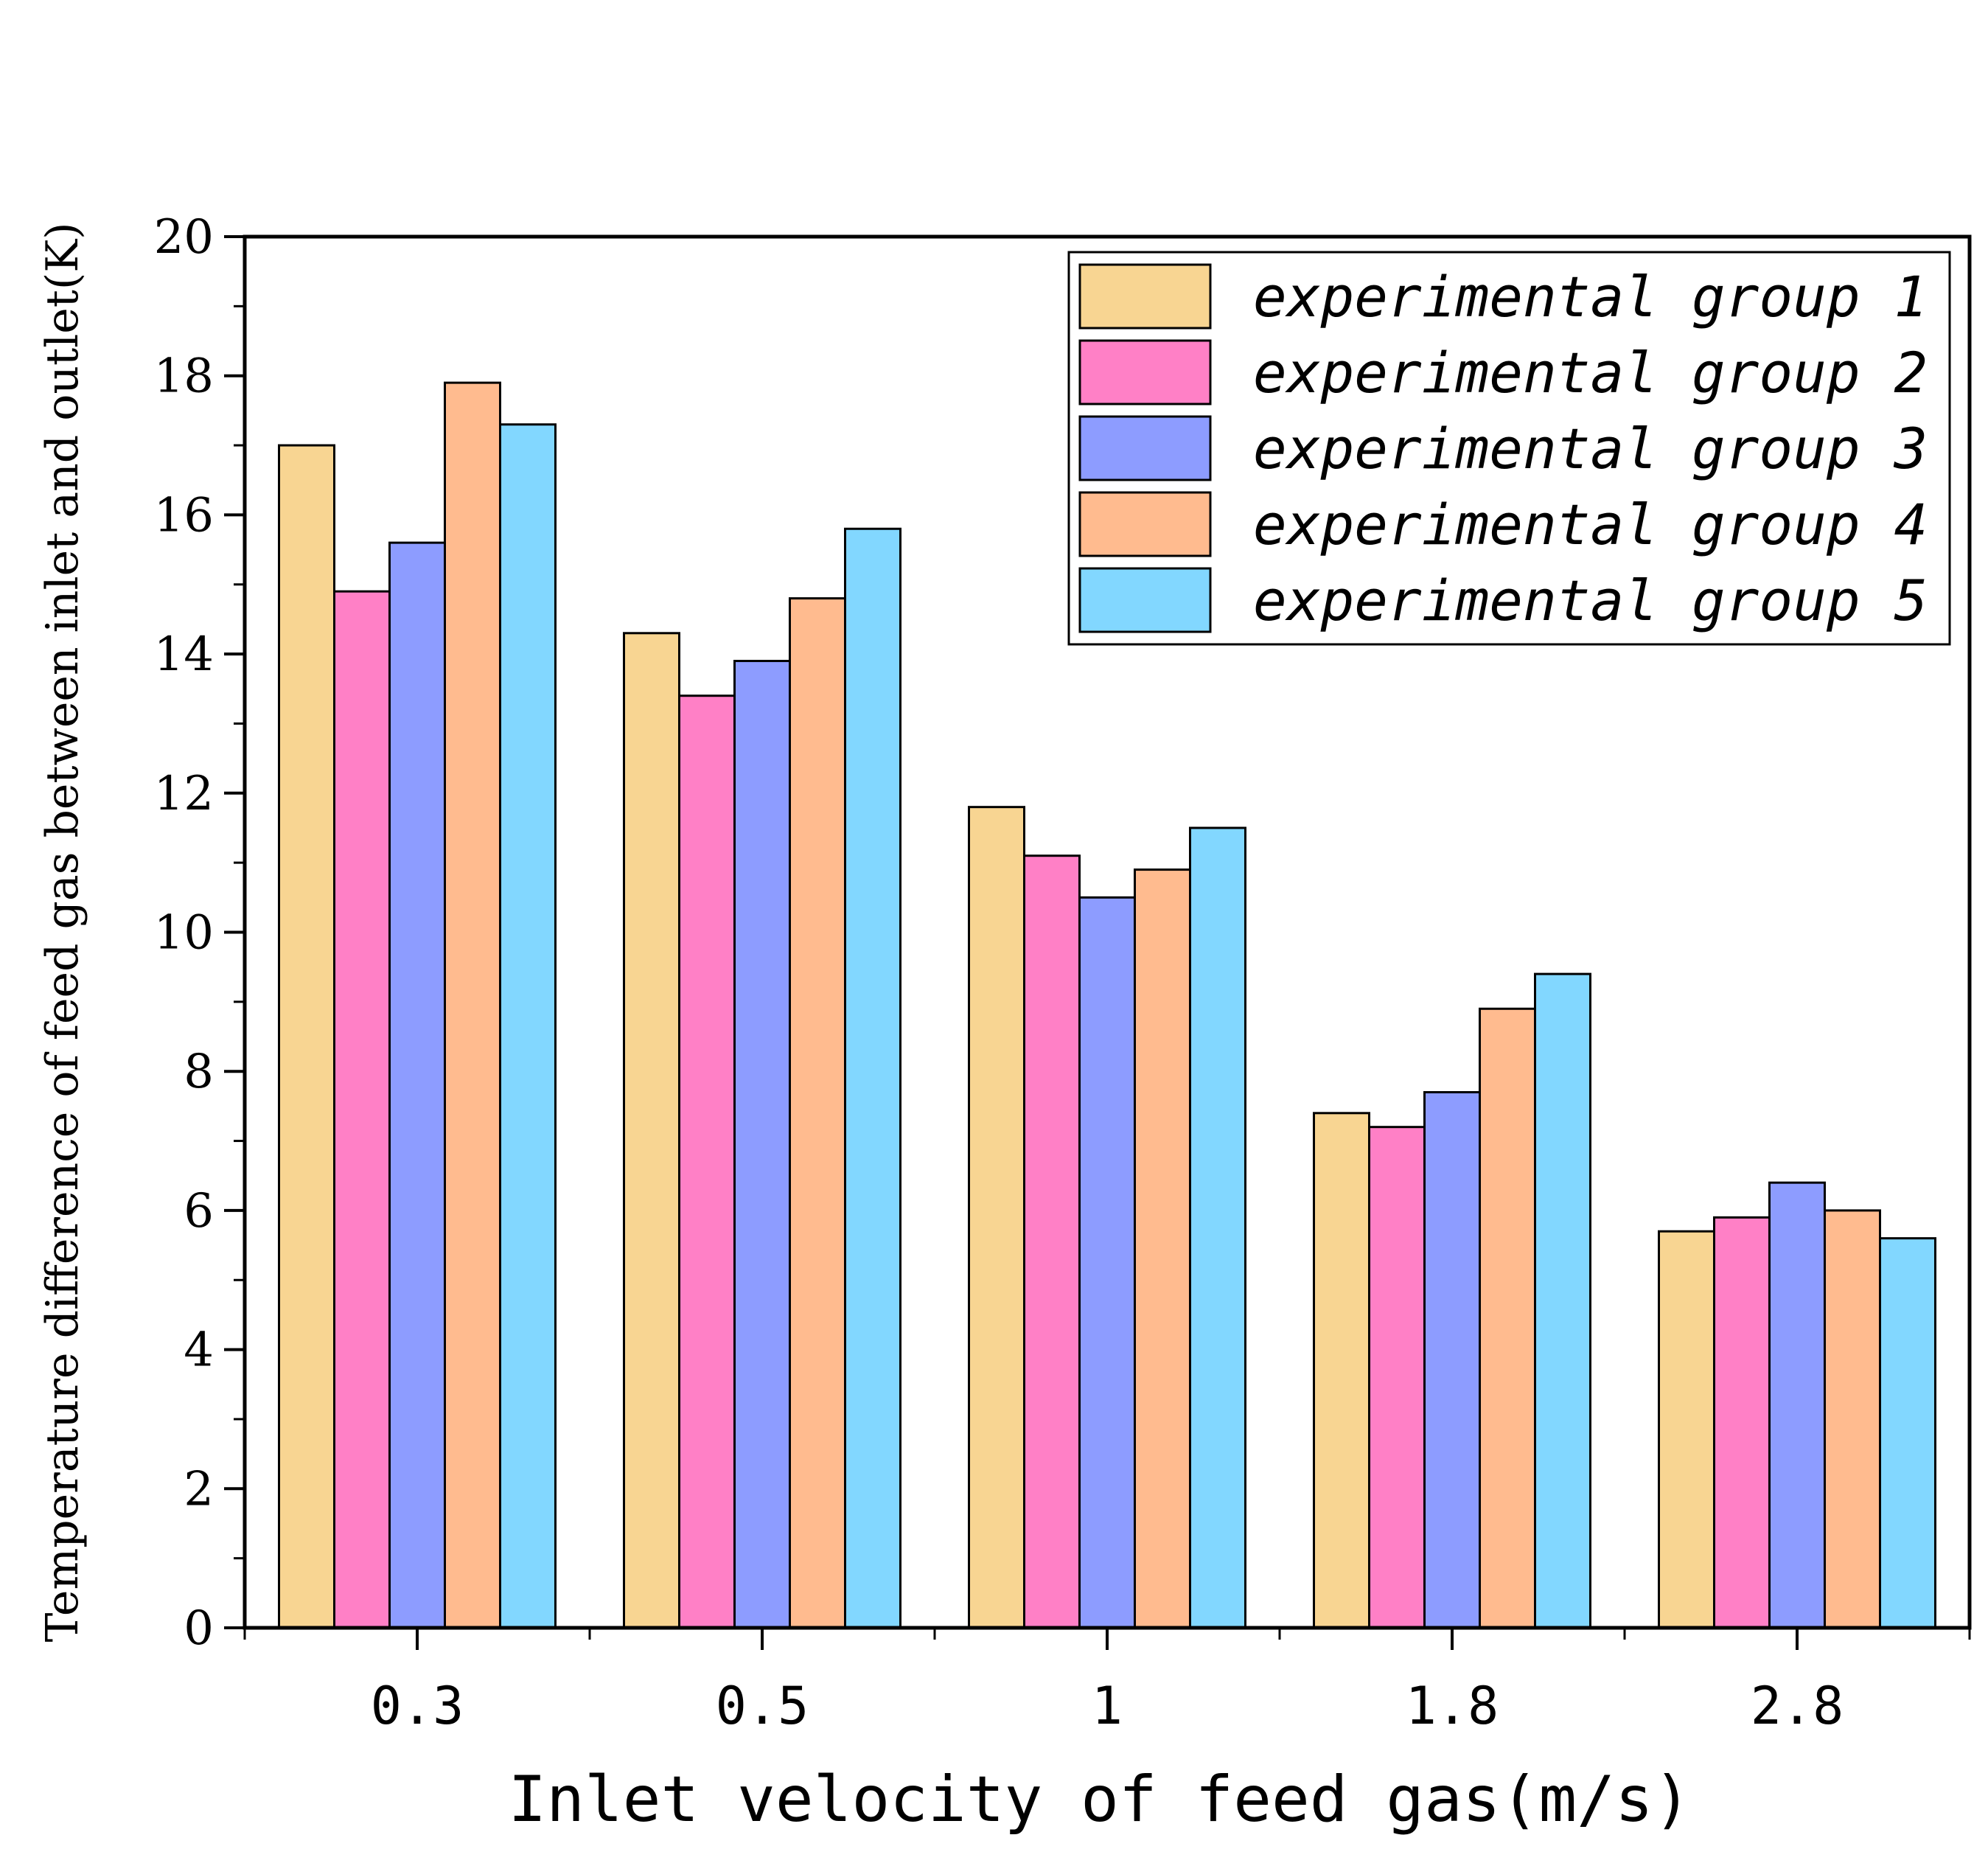 The image size is (1988, 1863). Describe the element at coordinates (199, 1489) in the screenshot. I see `y-tick-label: 2` at that location.